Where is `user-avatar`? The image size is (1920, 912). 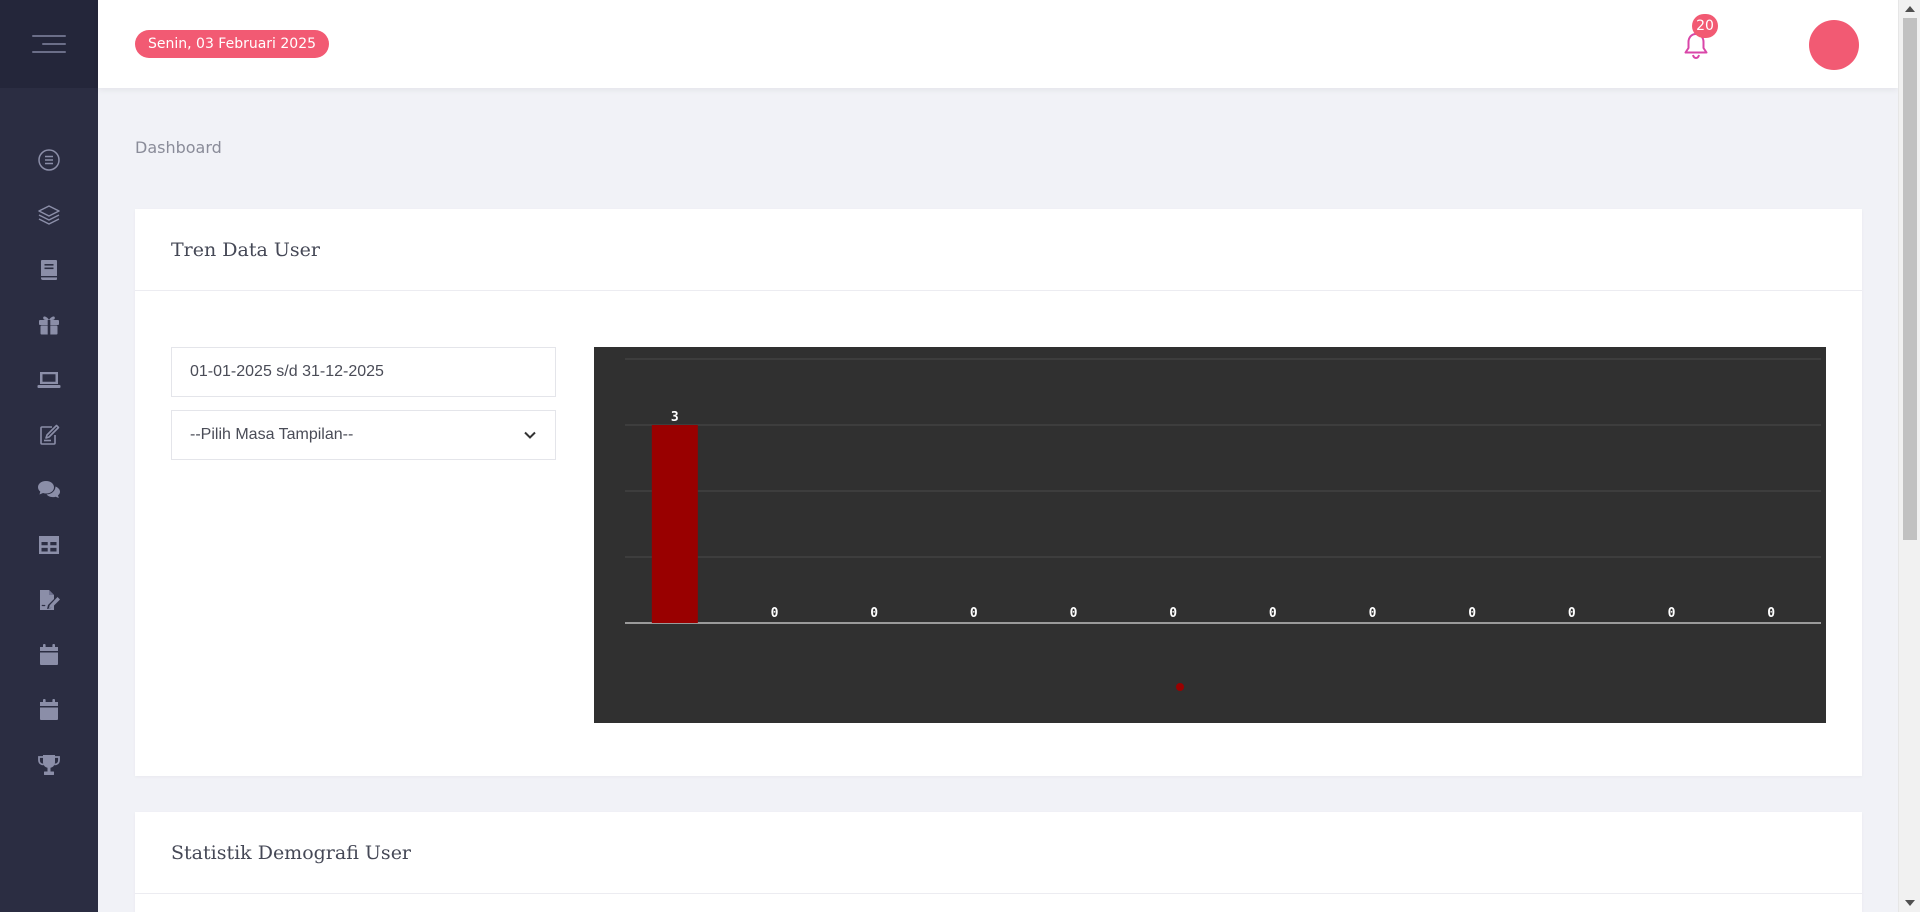
user-avatar is located at coordinates (1834, 45).